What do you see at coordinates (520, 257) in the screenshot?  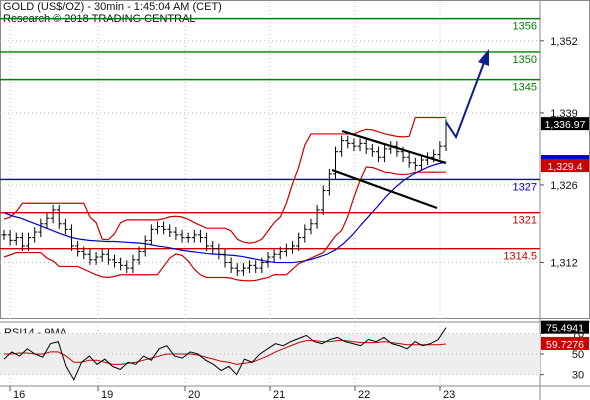 I see `level-label: 1314.5` at bounding box center [520, 257].